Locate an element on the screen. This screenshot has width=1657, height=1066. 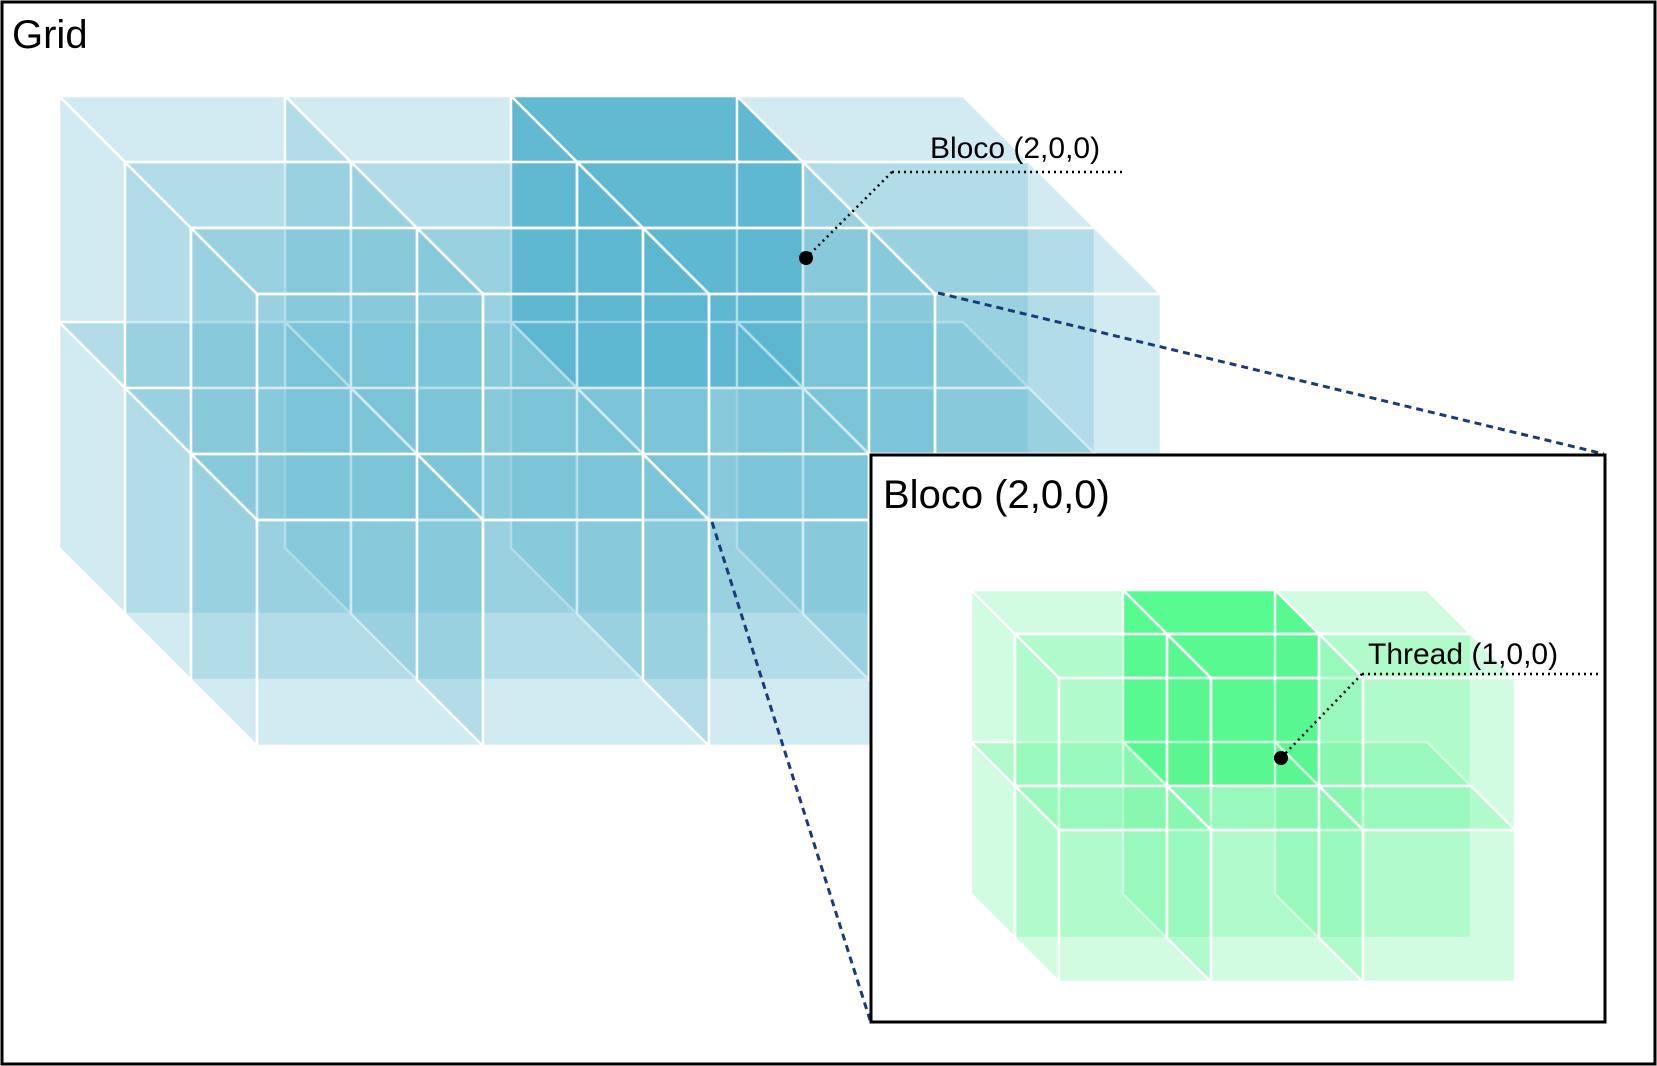
thread-callout-label: Thread (1,0,0) is located at coordinates (1463, 654).